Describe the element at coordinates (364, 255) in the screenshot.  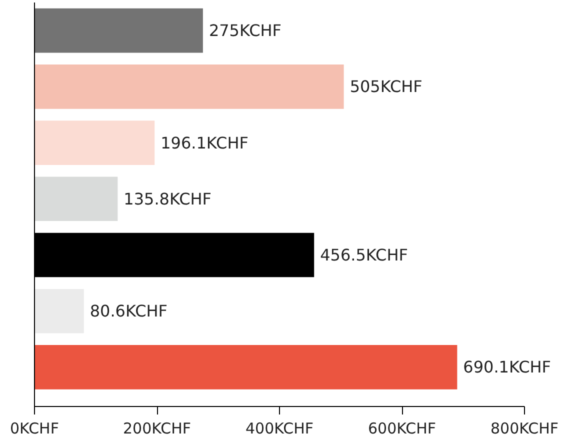
I see `data-label: 456.5KCHF` at that location.